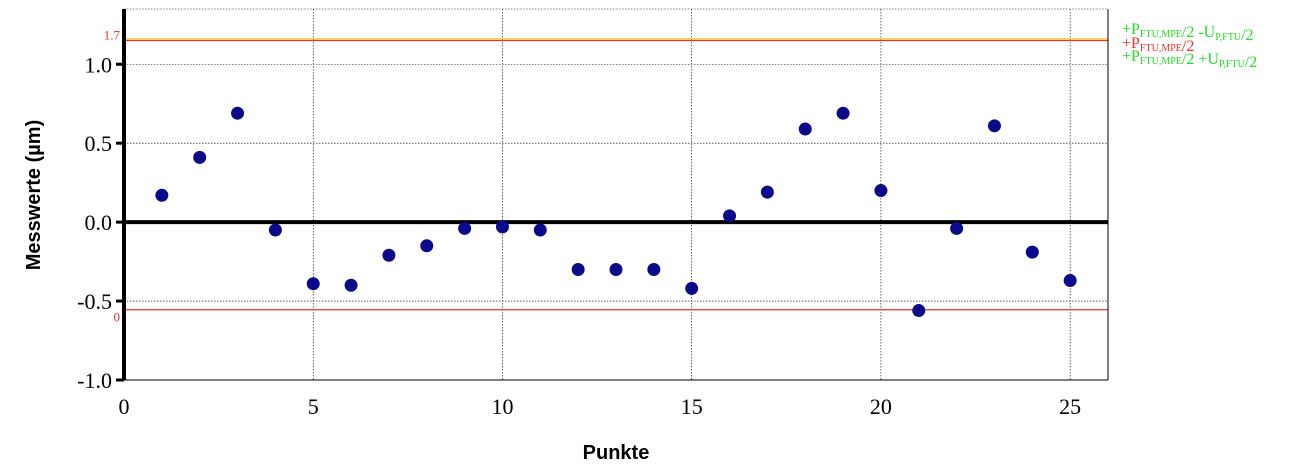  I want to click on y-tick-label: -0.5, so click(94, 301).